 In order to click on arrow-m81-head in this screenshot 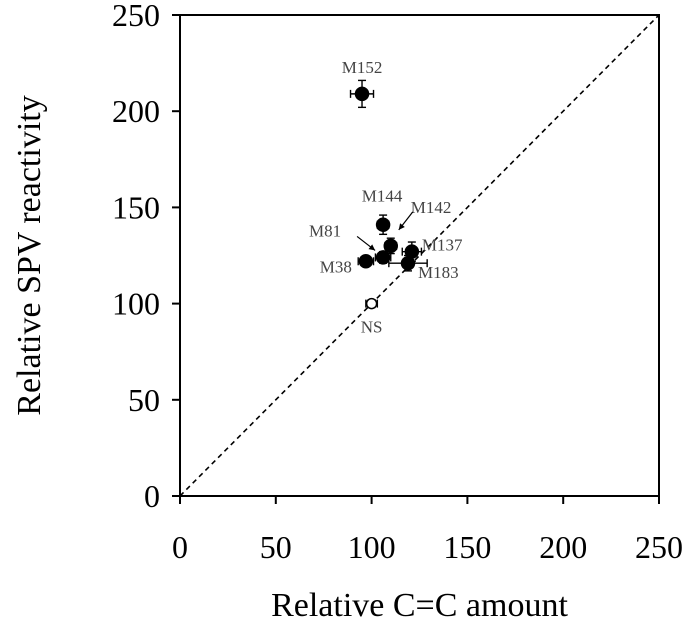, I will do `click(372, 247)`.